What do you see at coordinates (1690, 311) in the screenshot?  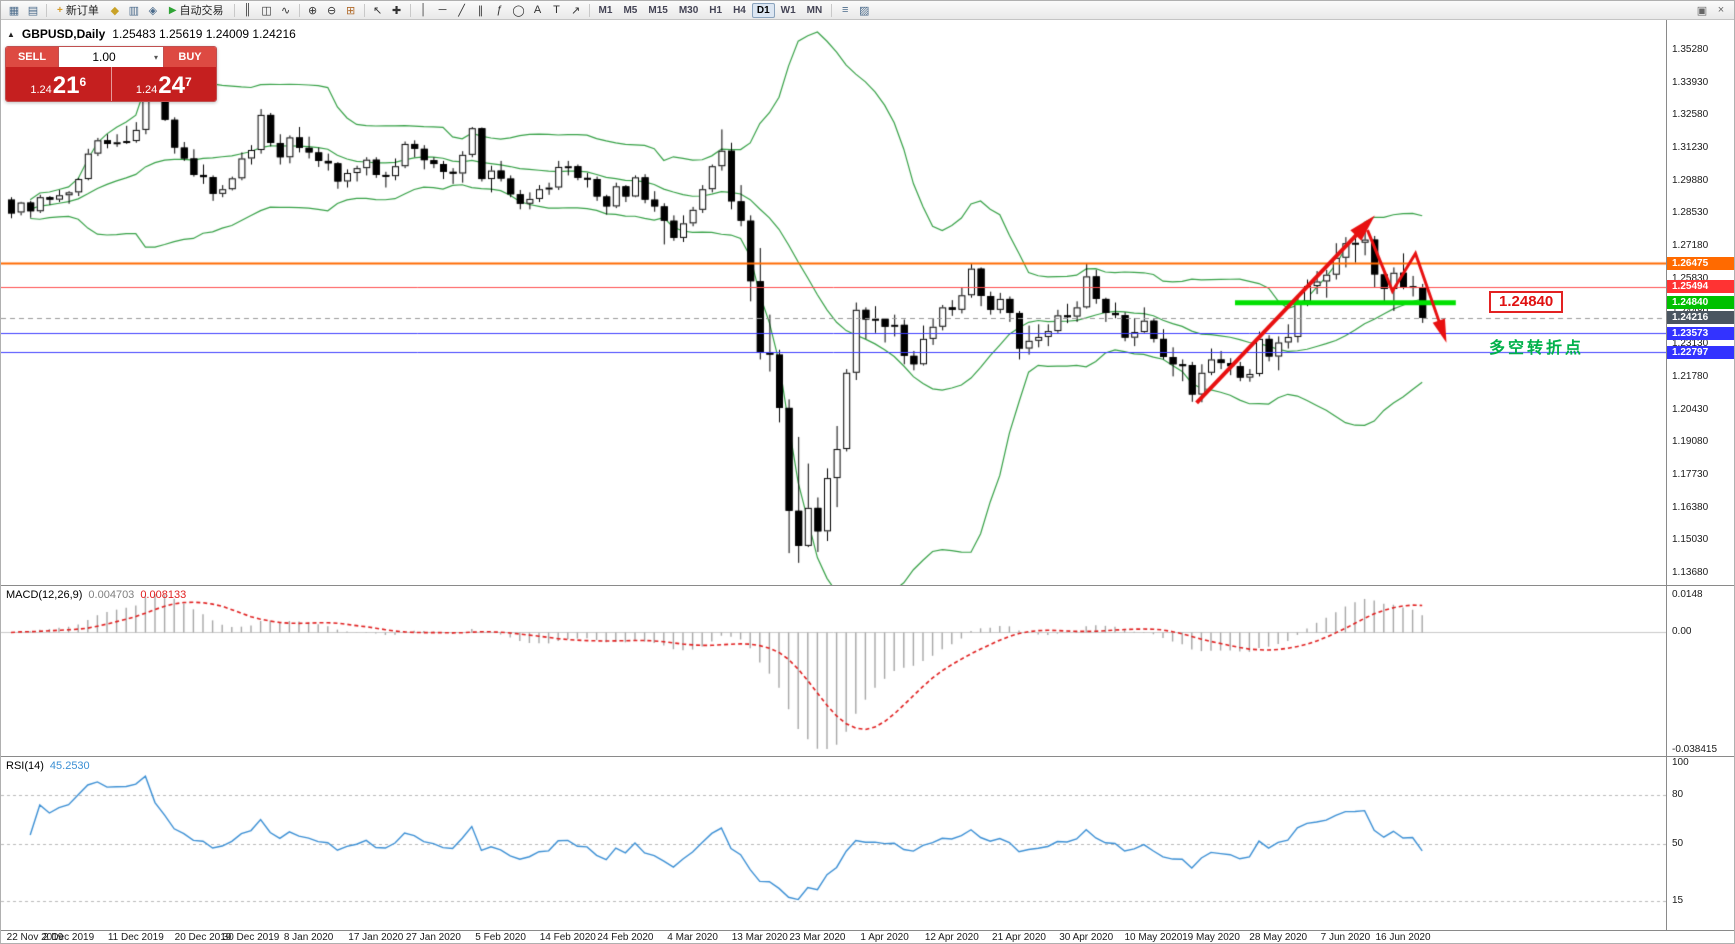 I see `price-axis-label: 1.24480` at bounding box center [1690, 311].